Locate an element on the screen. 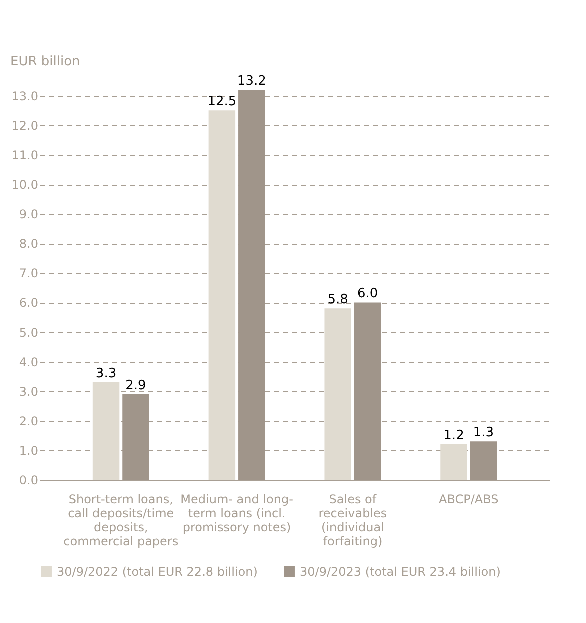 The height and width of the screenshot is (623, 586). x-tick-label: Medium- and long-term loans (incl. promissory notes) is located at coordinates (237, 513).